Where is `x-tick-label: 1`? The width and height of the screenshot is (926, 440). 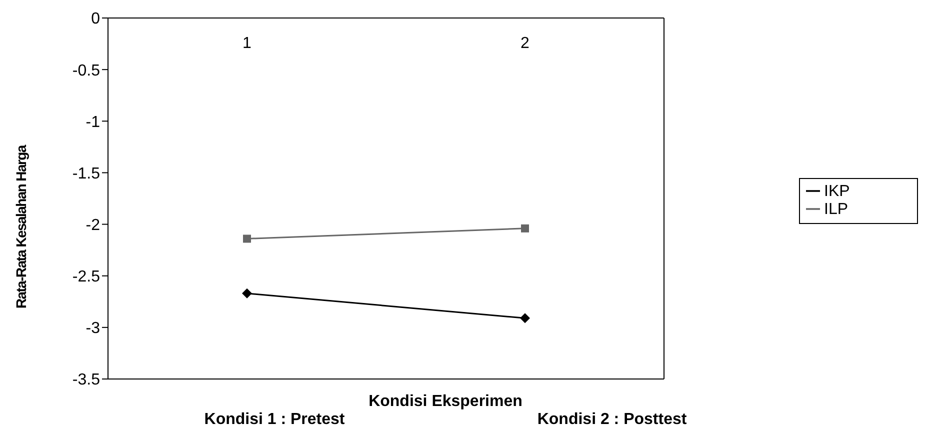 x-tick-label: 1 is located at coordinates (247, 43).